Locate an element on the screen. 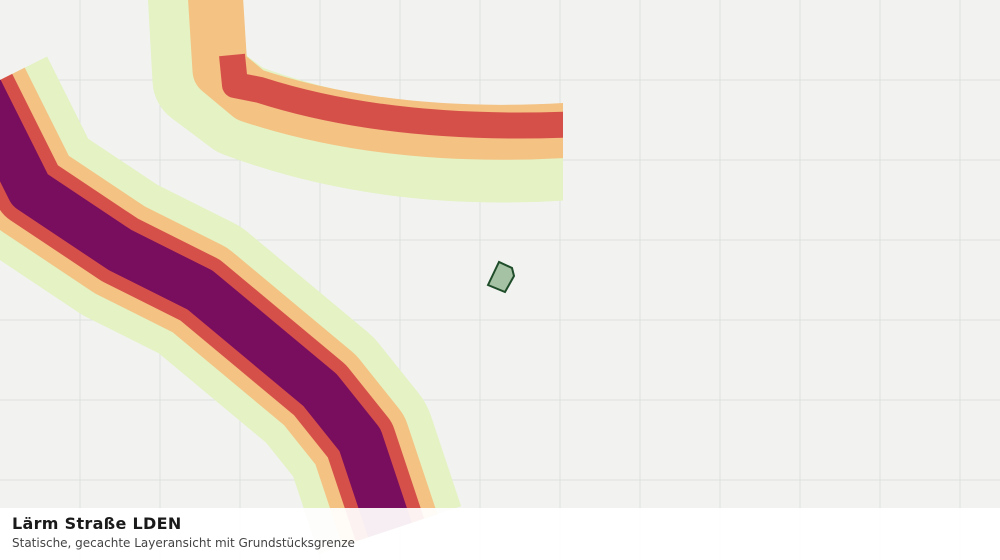 This screenshot has width=1000, height=560. parcel-boundary is located at coordinates (501, 277).